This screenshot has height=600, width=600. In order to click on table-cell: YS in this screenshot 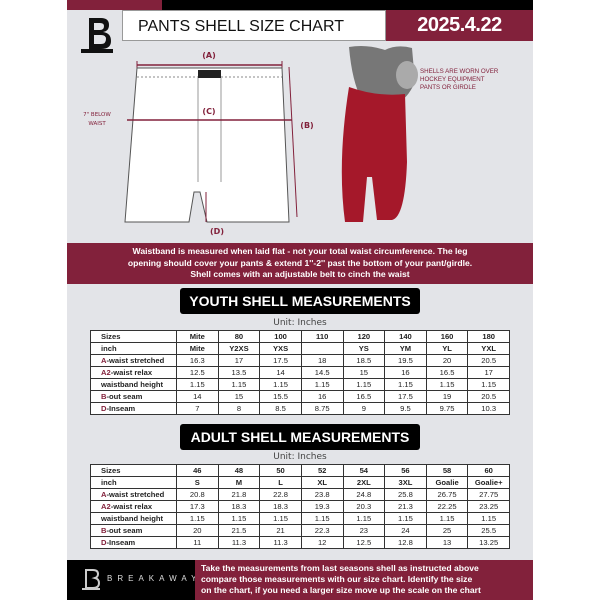, I will do `click(364, 348)`.